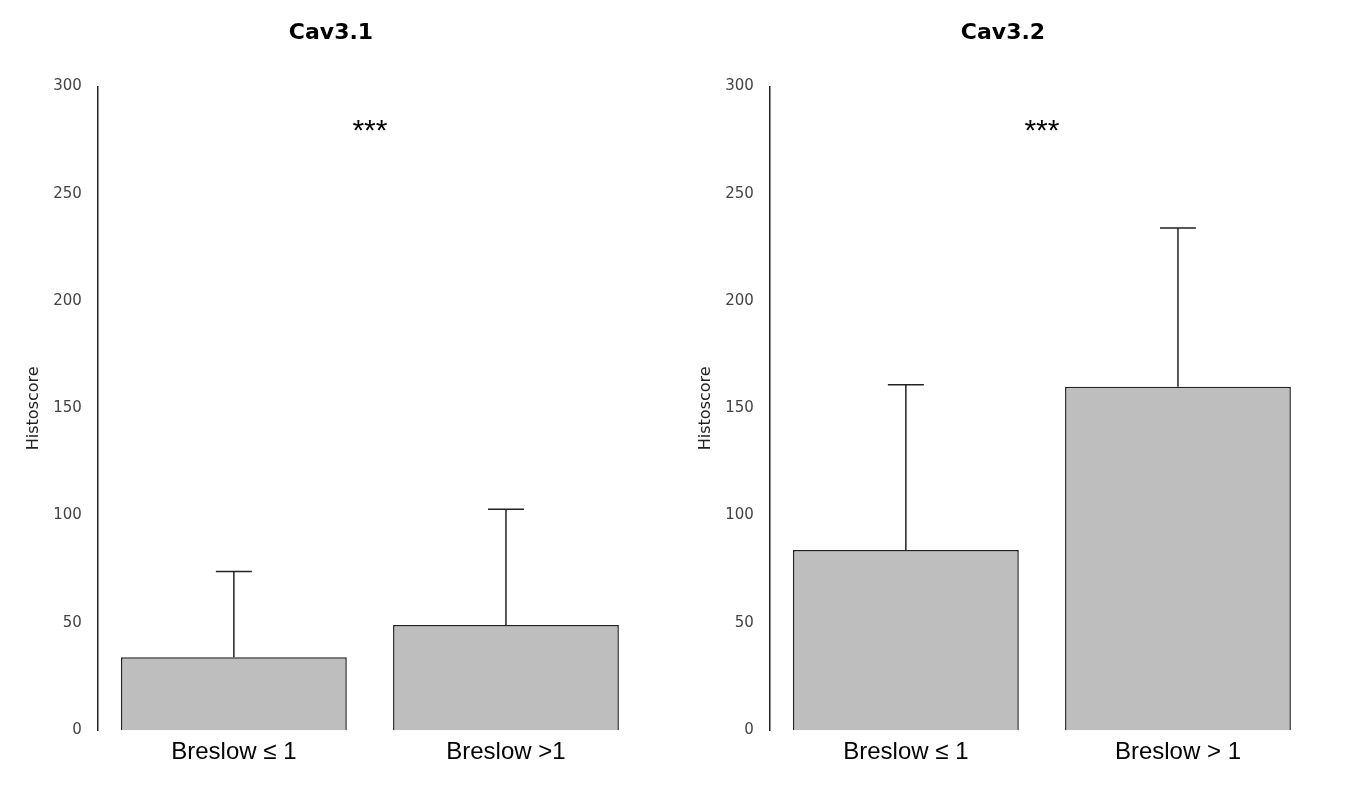  What do you see at coordinates (331, 31) in the screenshot?
I see `chart-title: Cav3.1` at bounding box center [331, 31].